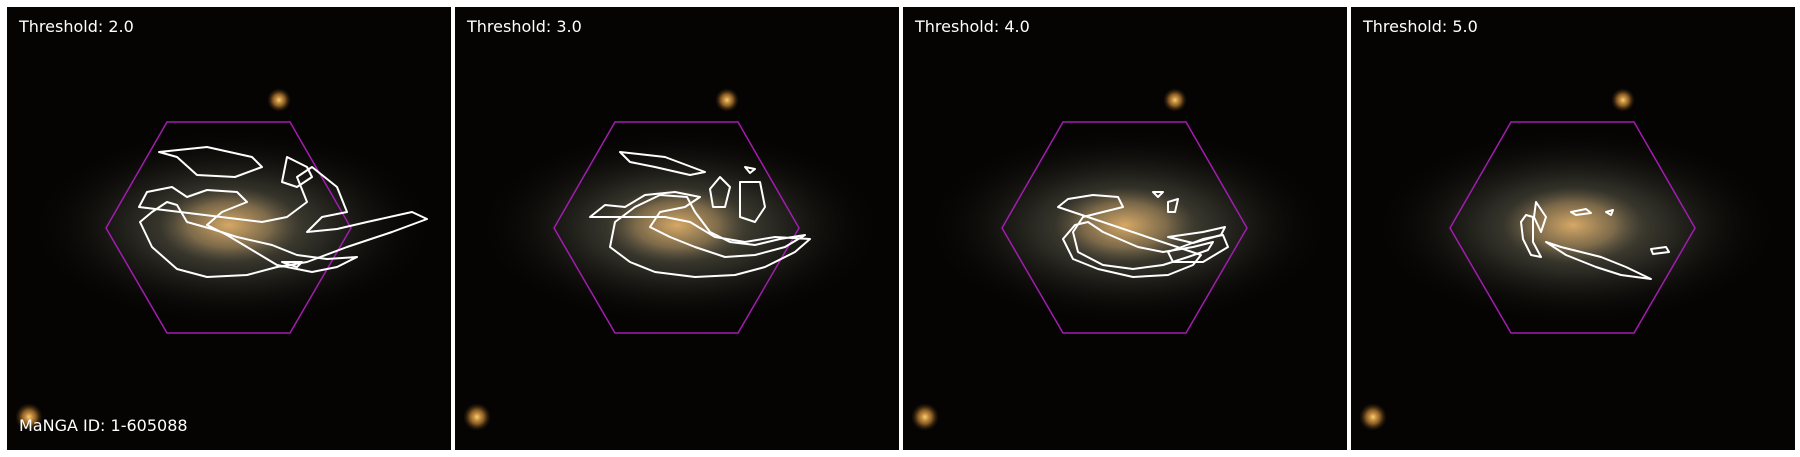  Describe the element at coordinates (524, 26) in the screenshot. I see `threshold-label: Threshold: 3.0` at that location.